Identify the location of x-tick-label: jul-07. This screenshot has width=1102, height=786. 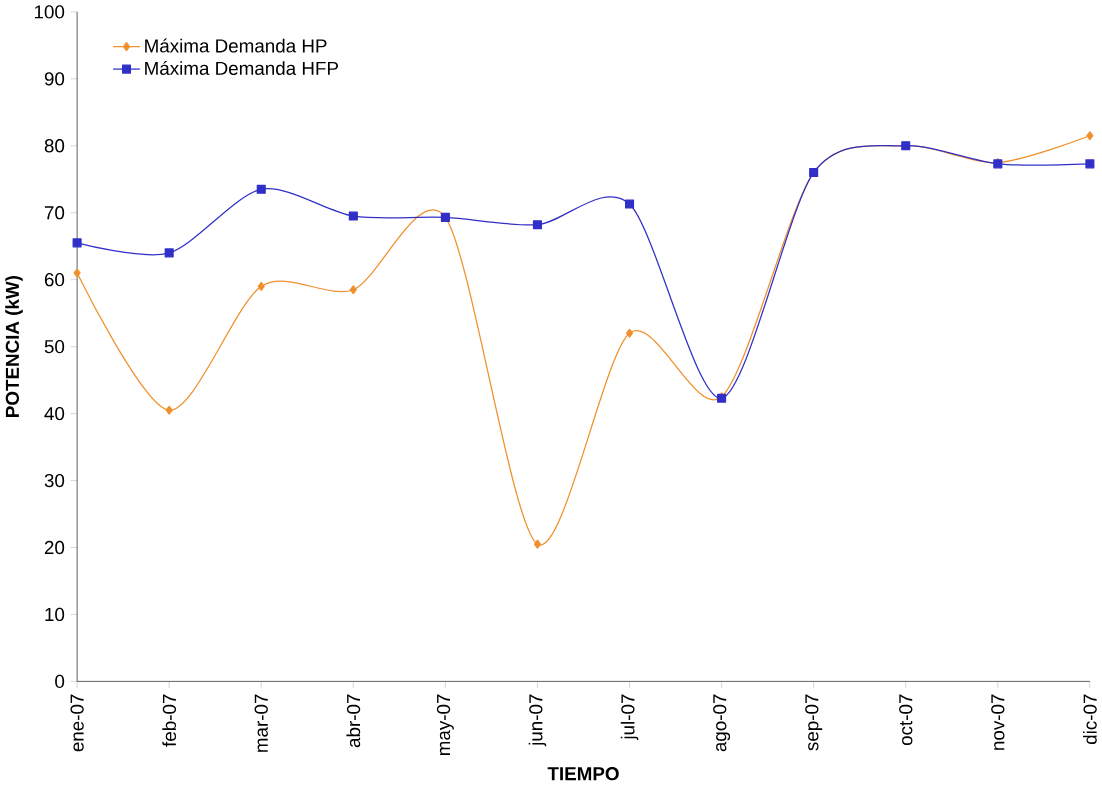
(629, 717).